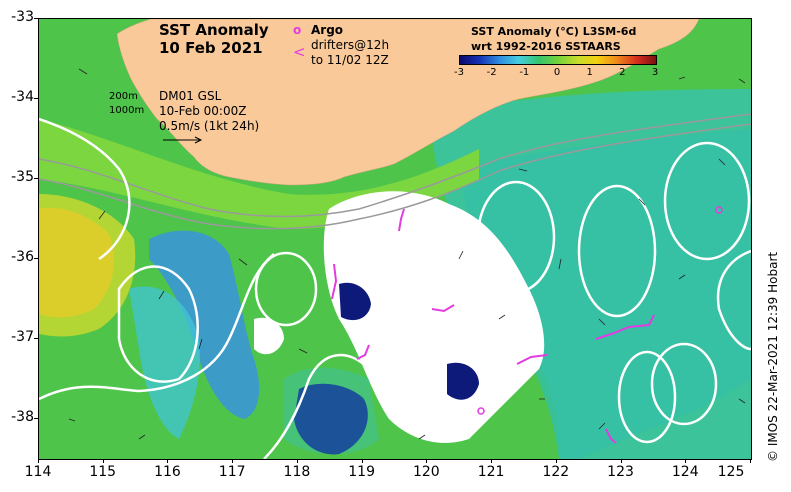 This screenshot has height=492, width=791. I want to click on map-title-line2: 10 Feb 2021, so click(211, 48).